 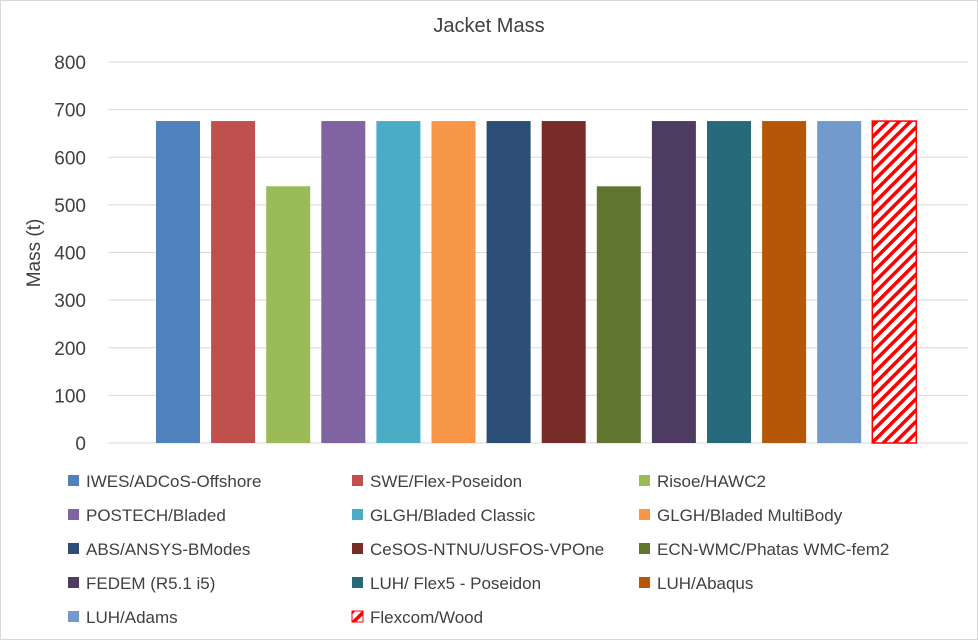 I want to click on y-tick-label: 100, so click(x=70, y=396).